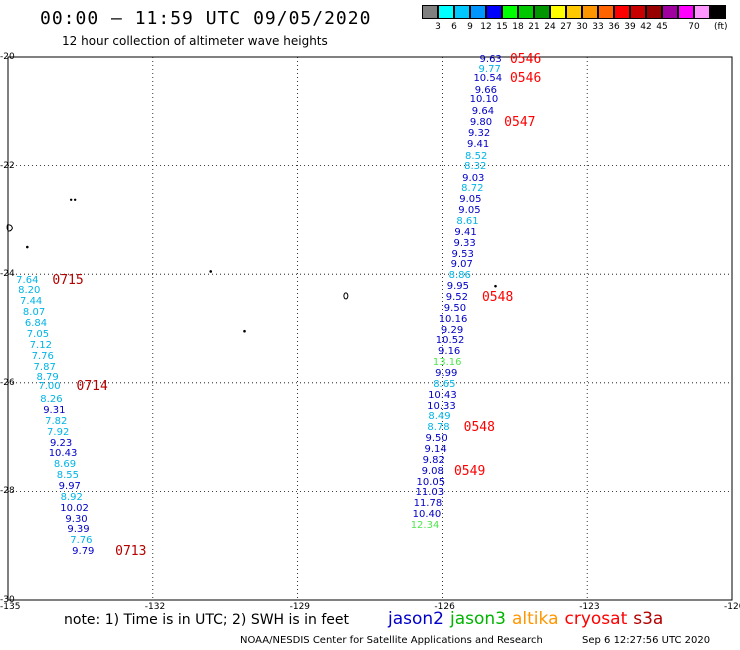 This screenshot has width=740, height=650. I want to click on pass-time-label: 0713, so click(131, 552).